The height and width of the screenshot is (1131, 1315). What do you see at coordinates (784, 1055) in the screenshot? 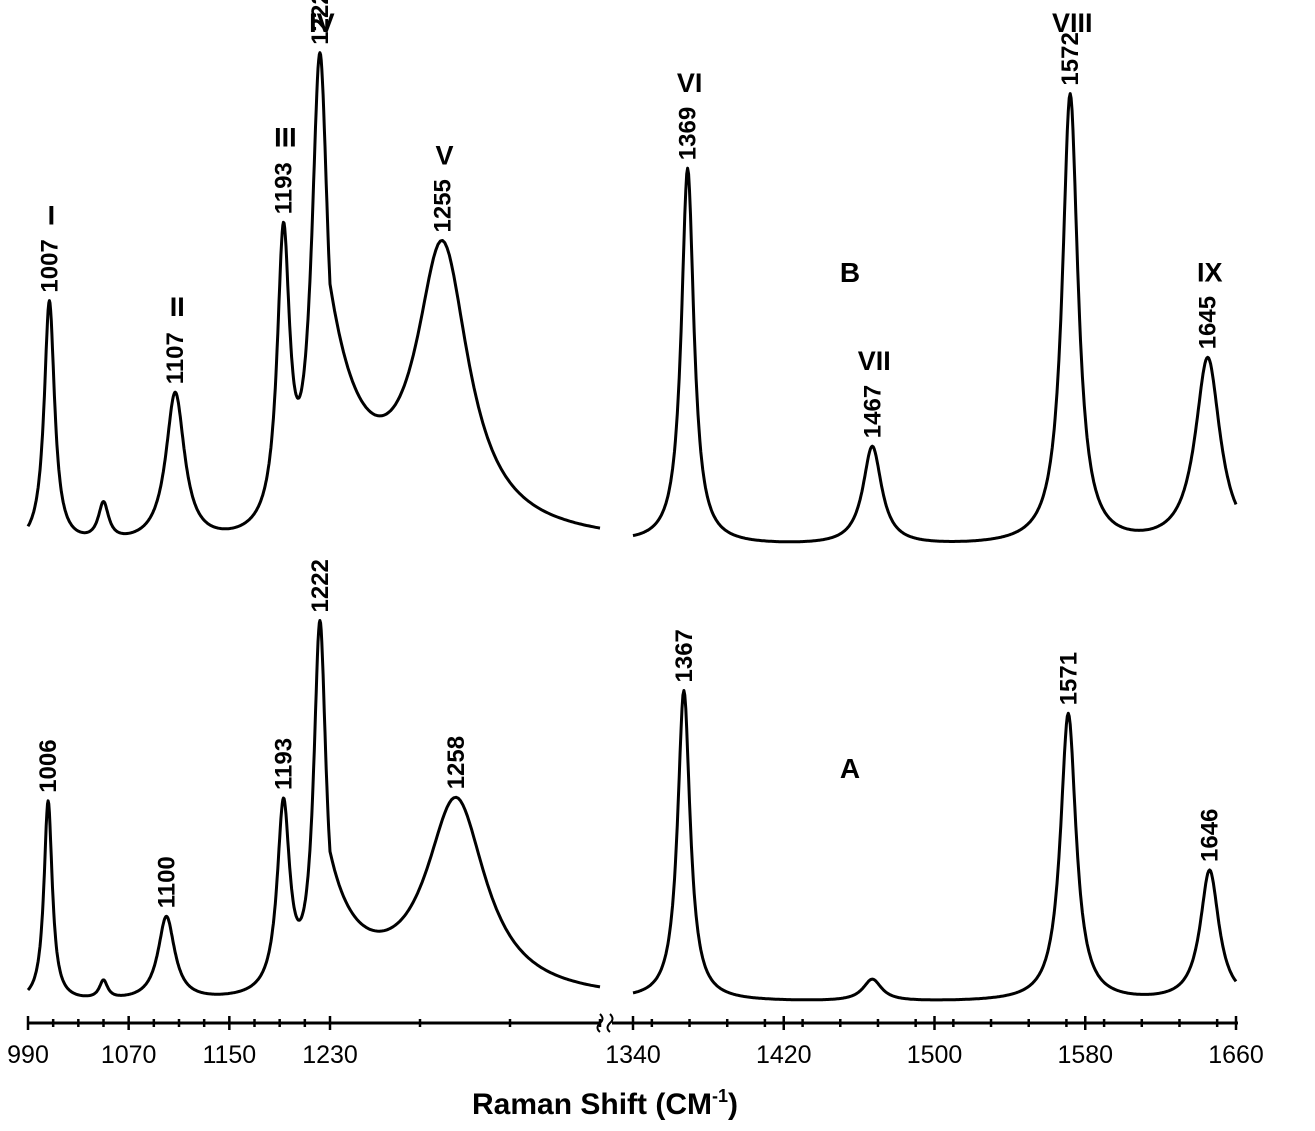
I see `x-tick-label: 1420` at bounding box center [784, 1055].